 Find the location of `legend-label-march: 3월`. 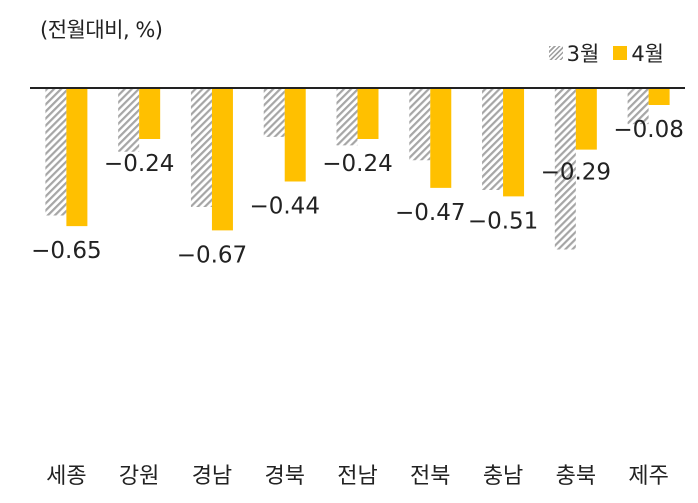

legend-label-march: 3월 is located at coordinates (583, 54).